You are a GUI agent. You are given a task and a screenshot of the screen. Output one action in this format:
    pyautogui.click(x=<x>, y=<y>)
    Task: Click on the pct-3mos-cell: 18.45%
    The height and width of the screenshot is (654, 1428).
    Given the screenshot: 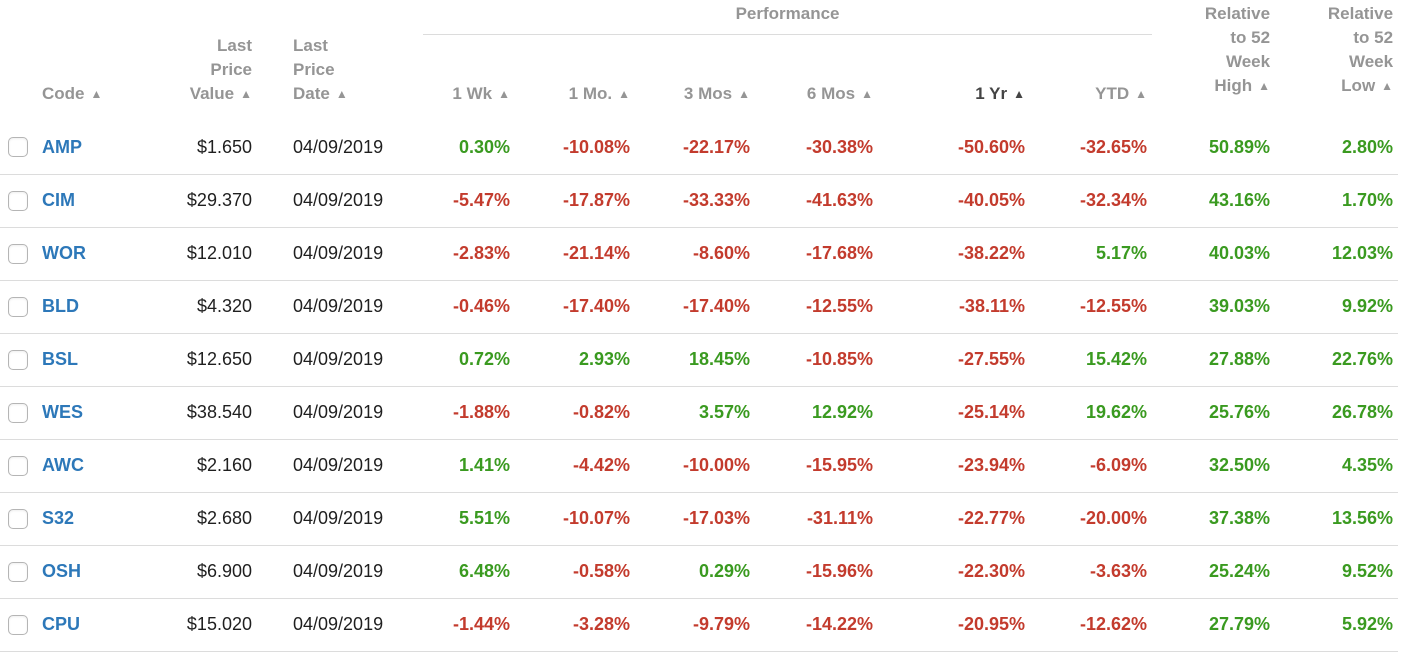 What is the action you would take?
    pyautogui.click(x=719, y=359)
    